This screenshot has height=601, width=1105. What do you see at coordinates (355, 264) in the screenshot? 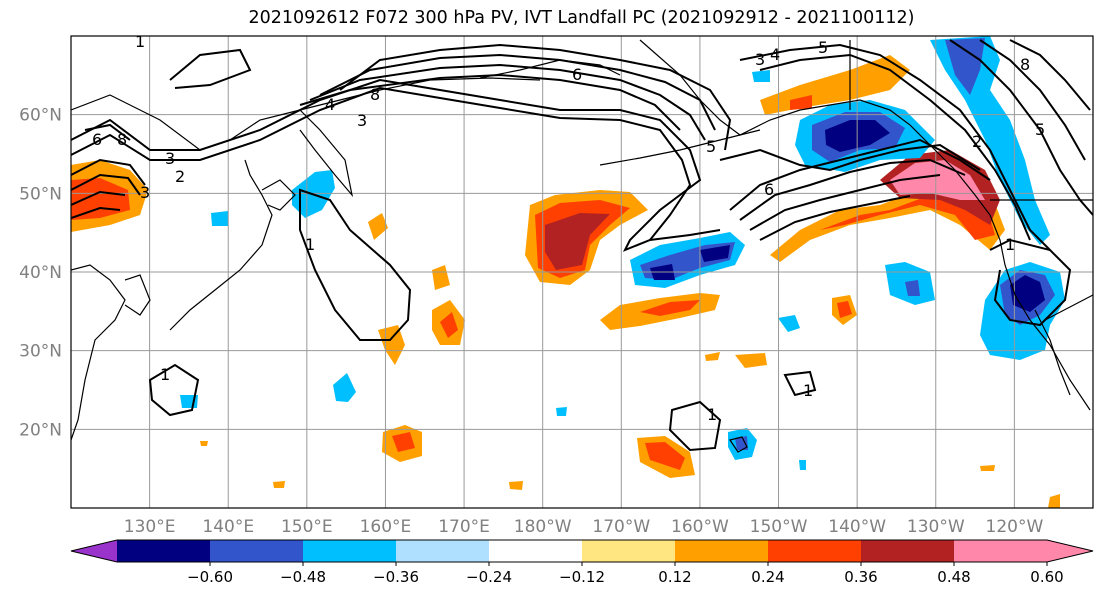
I see `pv-contour-1-kamchatka` at bounding box center [355, 264].